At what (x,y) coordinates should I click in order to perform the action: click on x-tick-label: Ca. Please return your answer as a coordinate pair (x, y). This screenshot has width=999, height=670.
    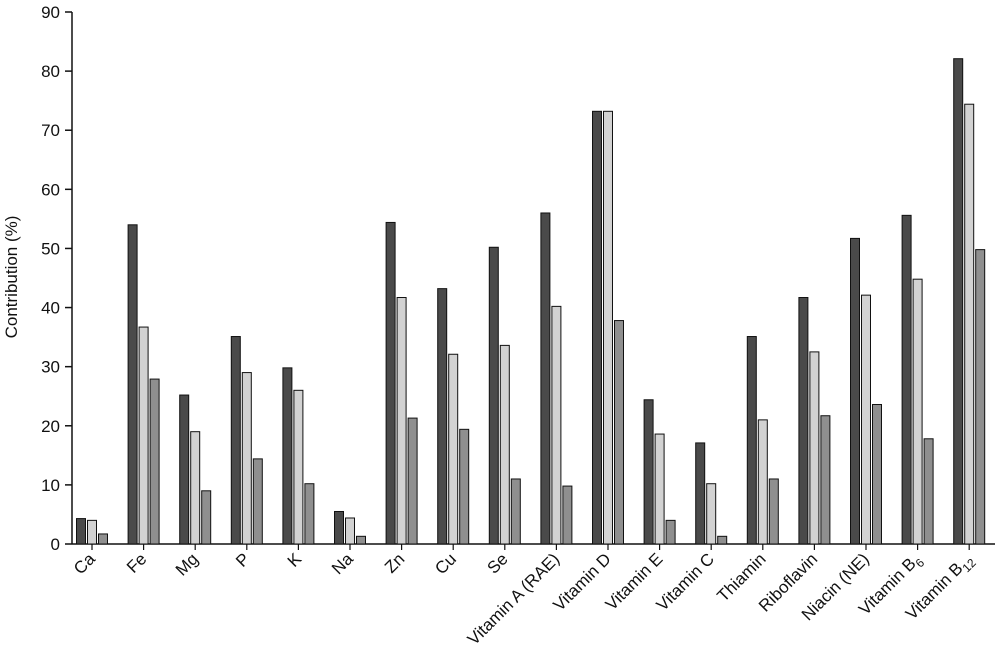
    Looking at the image, I should click on (84, 563).